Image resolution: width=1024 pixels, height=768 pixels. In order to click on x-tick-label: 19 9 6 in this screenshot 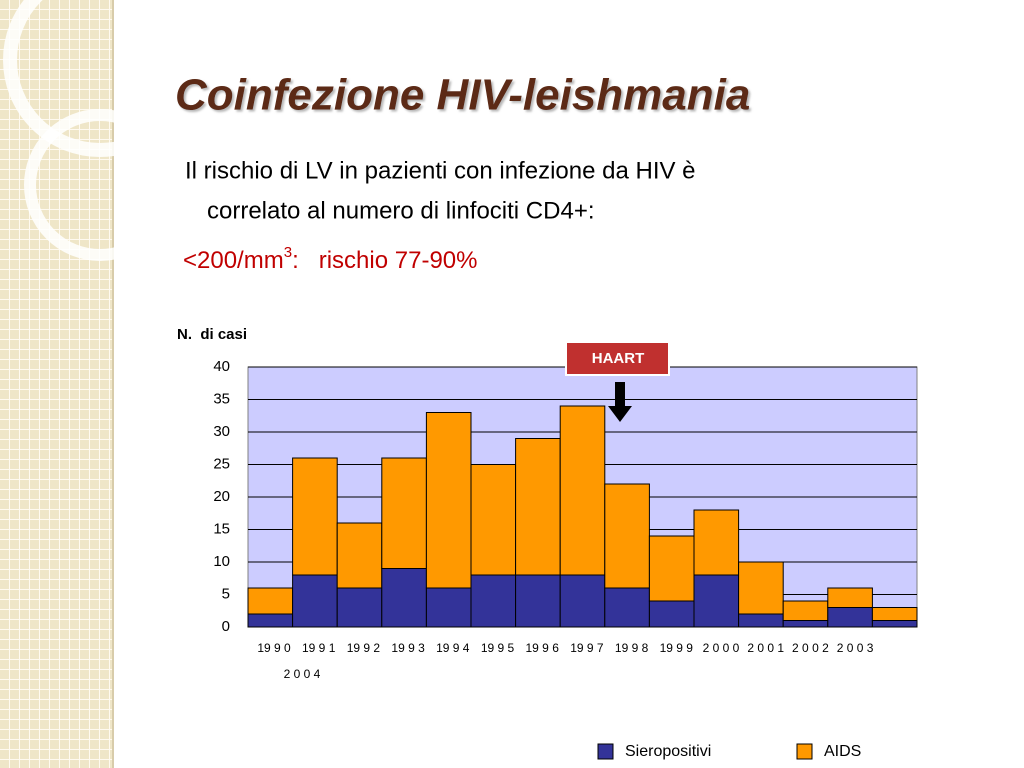, I will do `click(543, 648)`.